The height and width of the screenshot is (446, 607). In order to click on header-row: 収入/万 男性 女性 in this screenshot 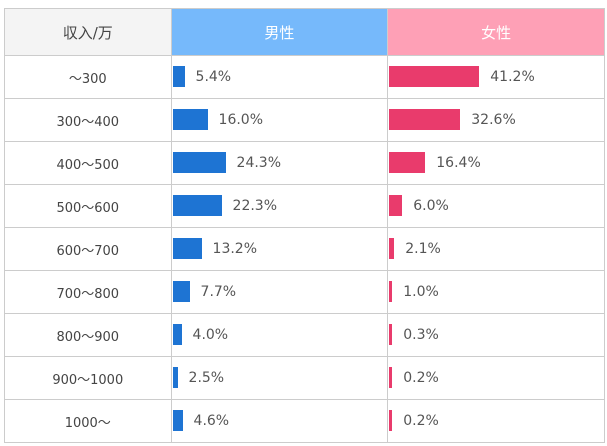, I will do `click(304, 32)`.